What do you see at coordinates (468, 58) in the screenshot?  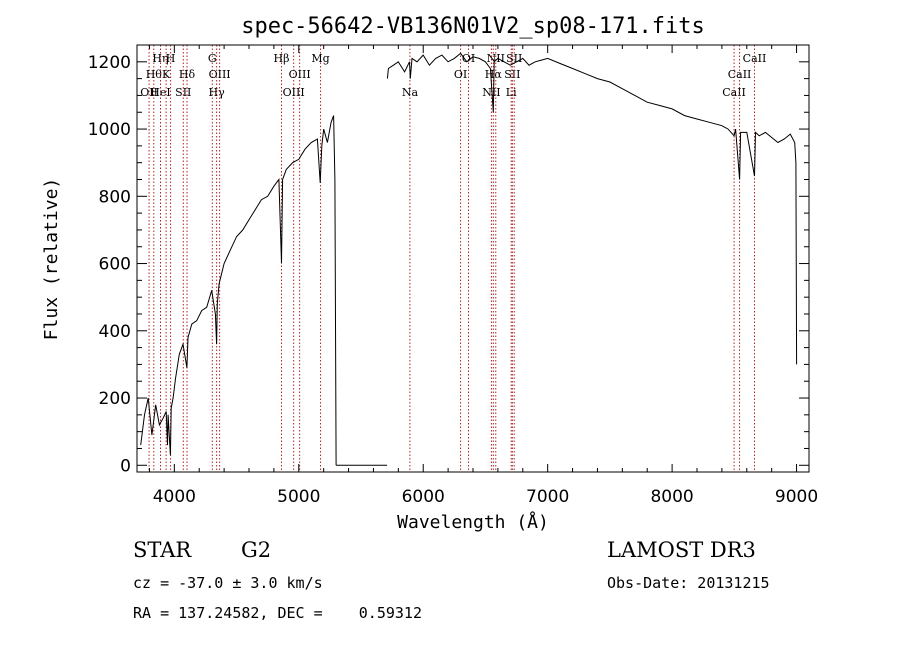 I see `marker-label-17: OI` at bounding box center [468, 58].